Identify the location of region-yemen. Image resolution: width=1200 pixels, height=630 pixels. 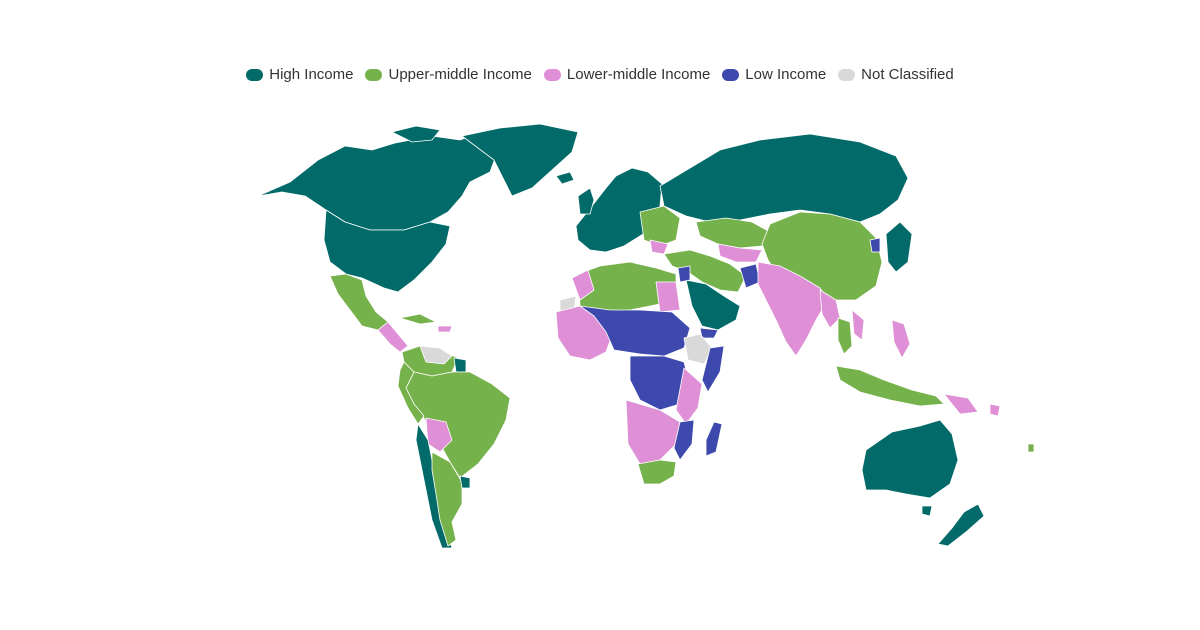
(709, 333).